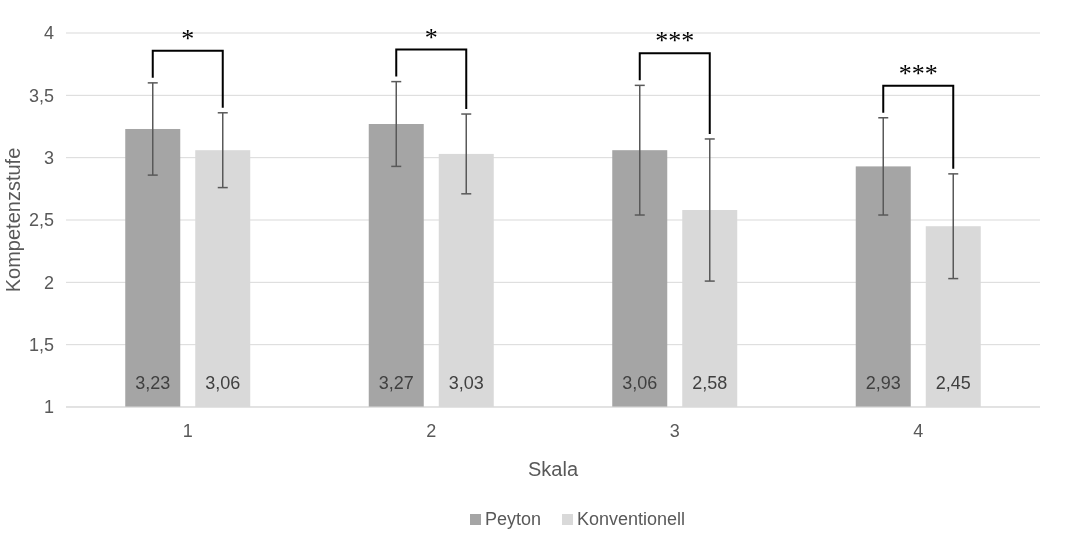 The height and width of the screenshot is (551, 1067). Describe the element at coordinates (41, 220) in the screenshot. I see `y-tick-label: 2,5` at that location.